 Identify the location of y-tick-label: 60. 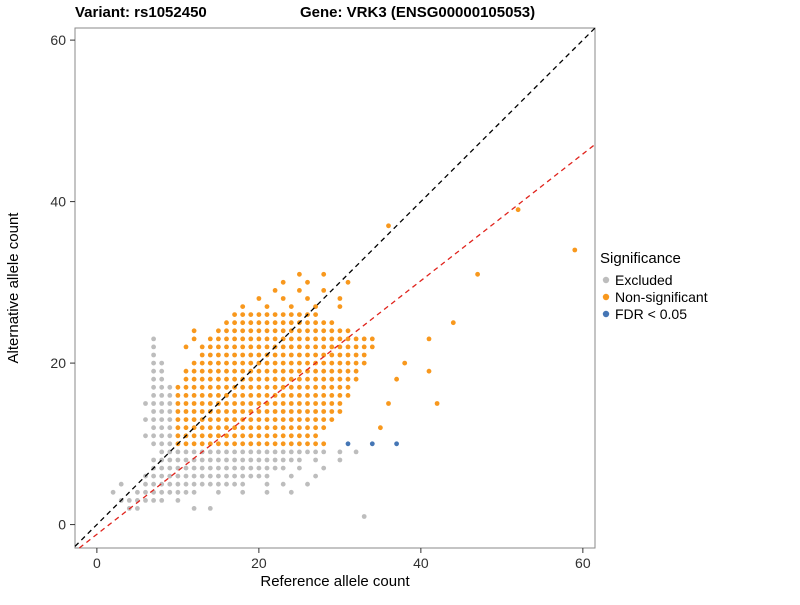
(58, 40).